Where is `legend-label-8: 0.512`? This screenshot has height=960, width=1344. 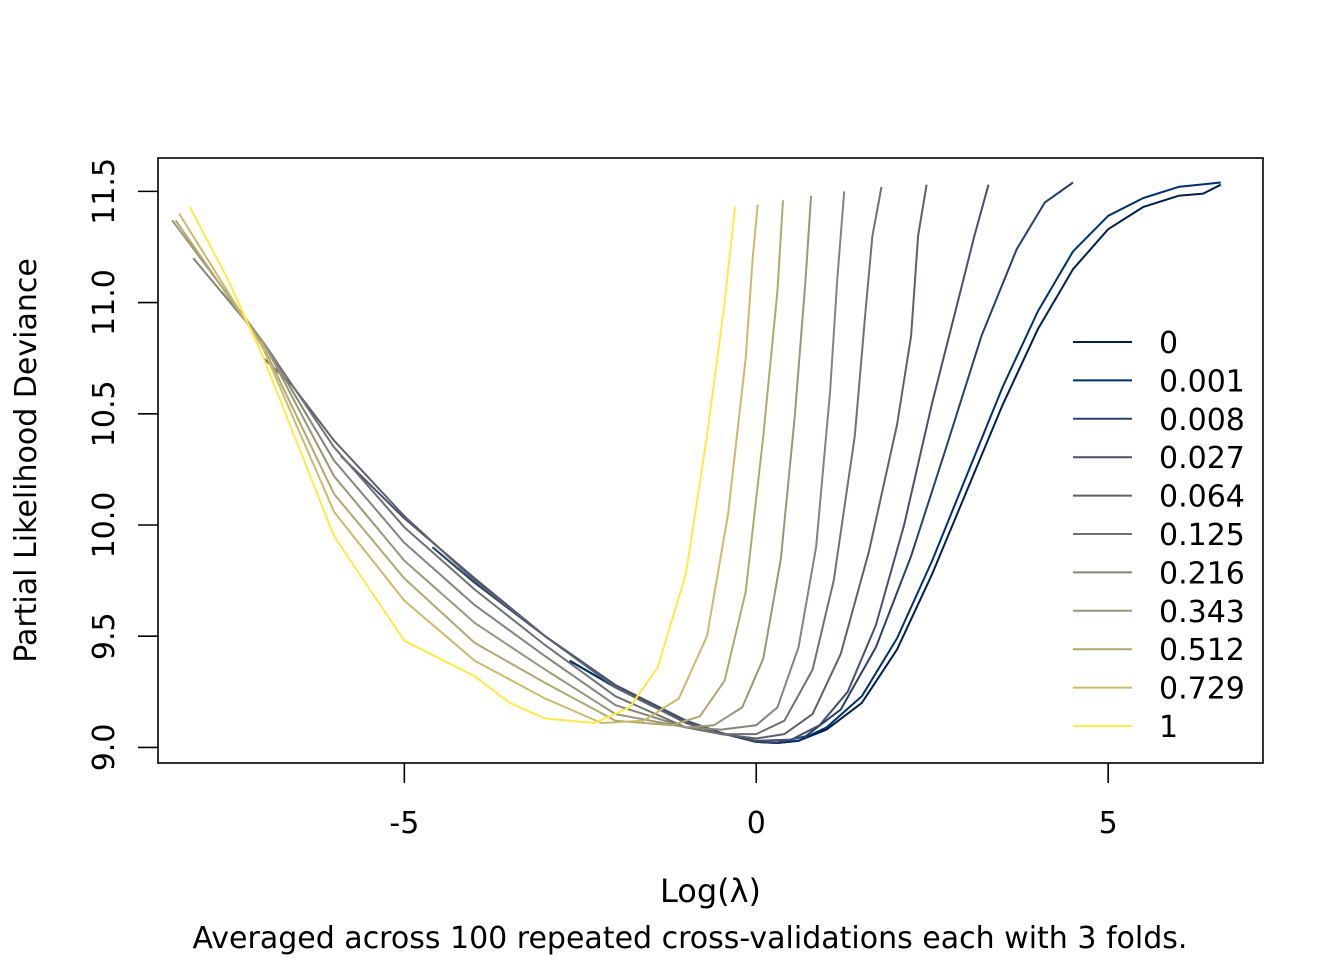
legend-label-8: 0.512 is located at coordinates (1202, 650).